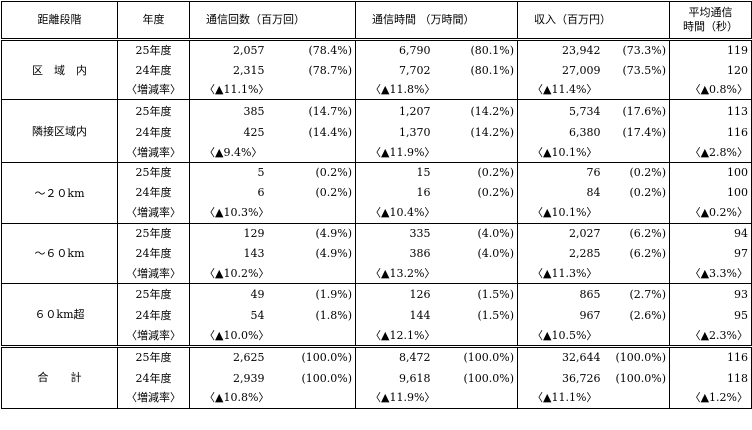  Describe the element at coordinates (710, 49) in the screenshot. I see `average-duration-value: 119` at that location.